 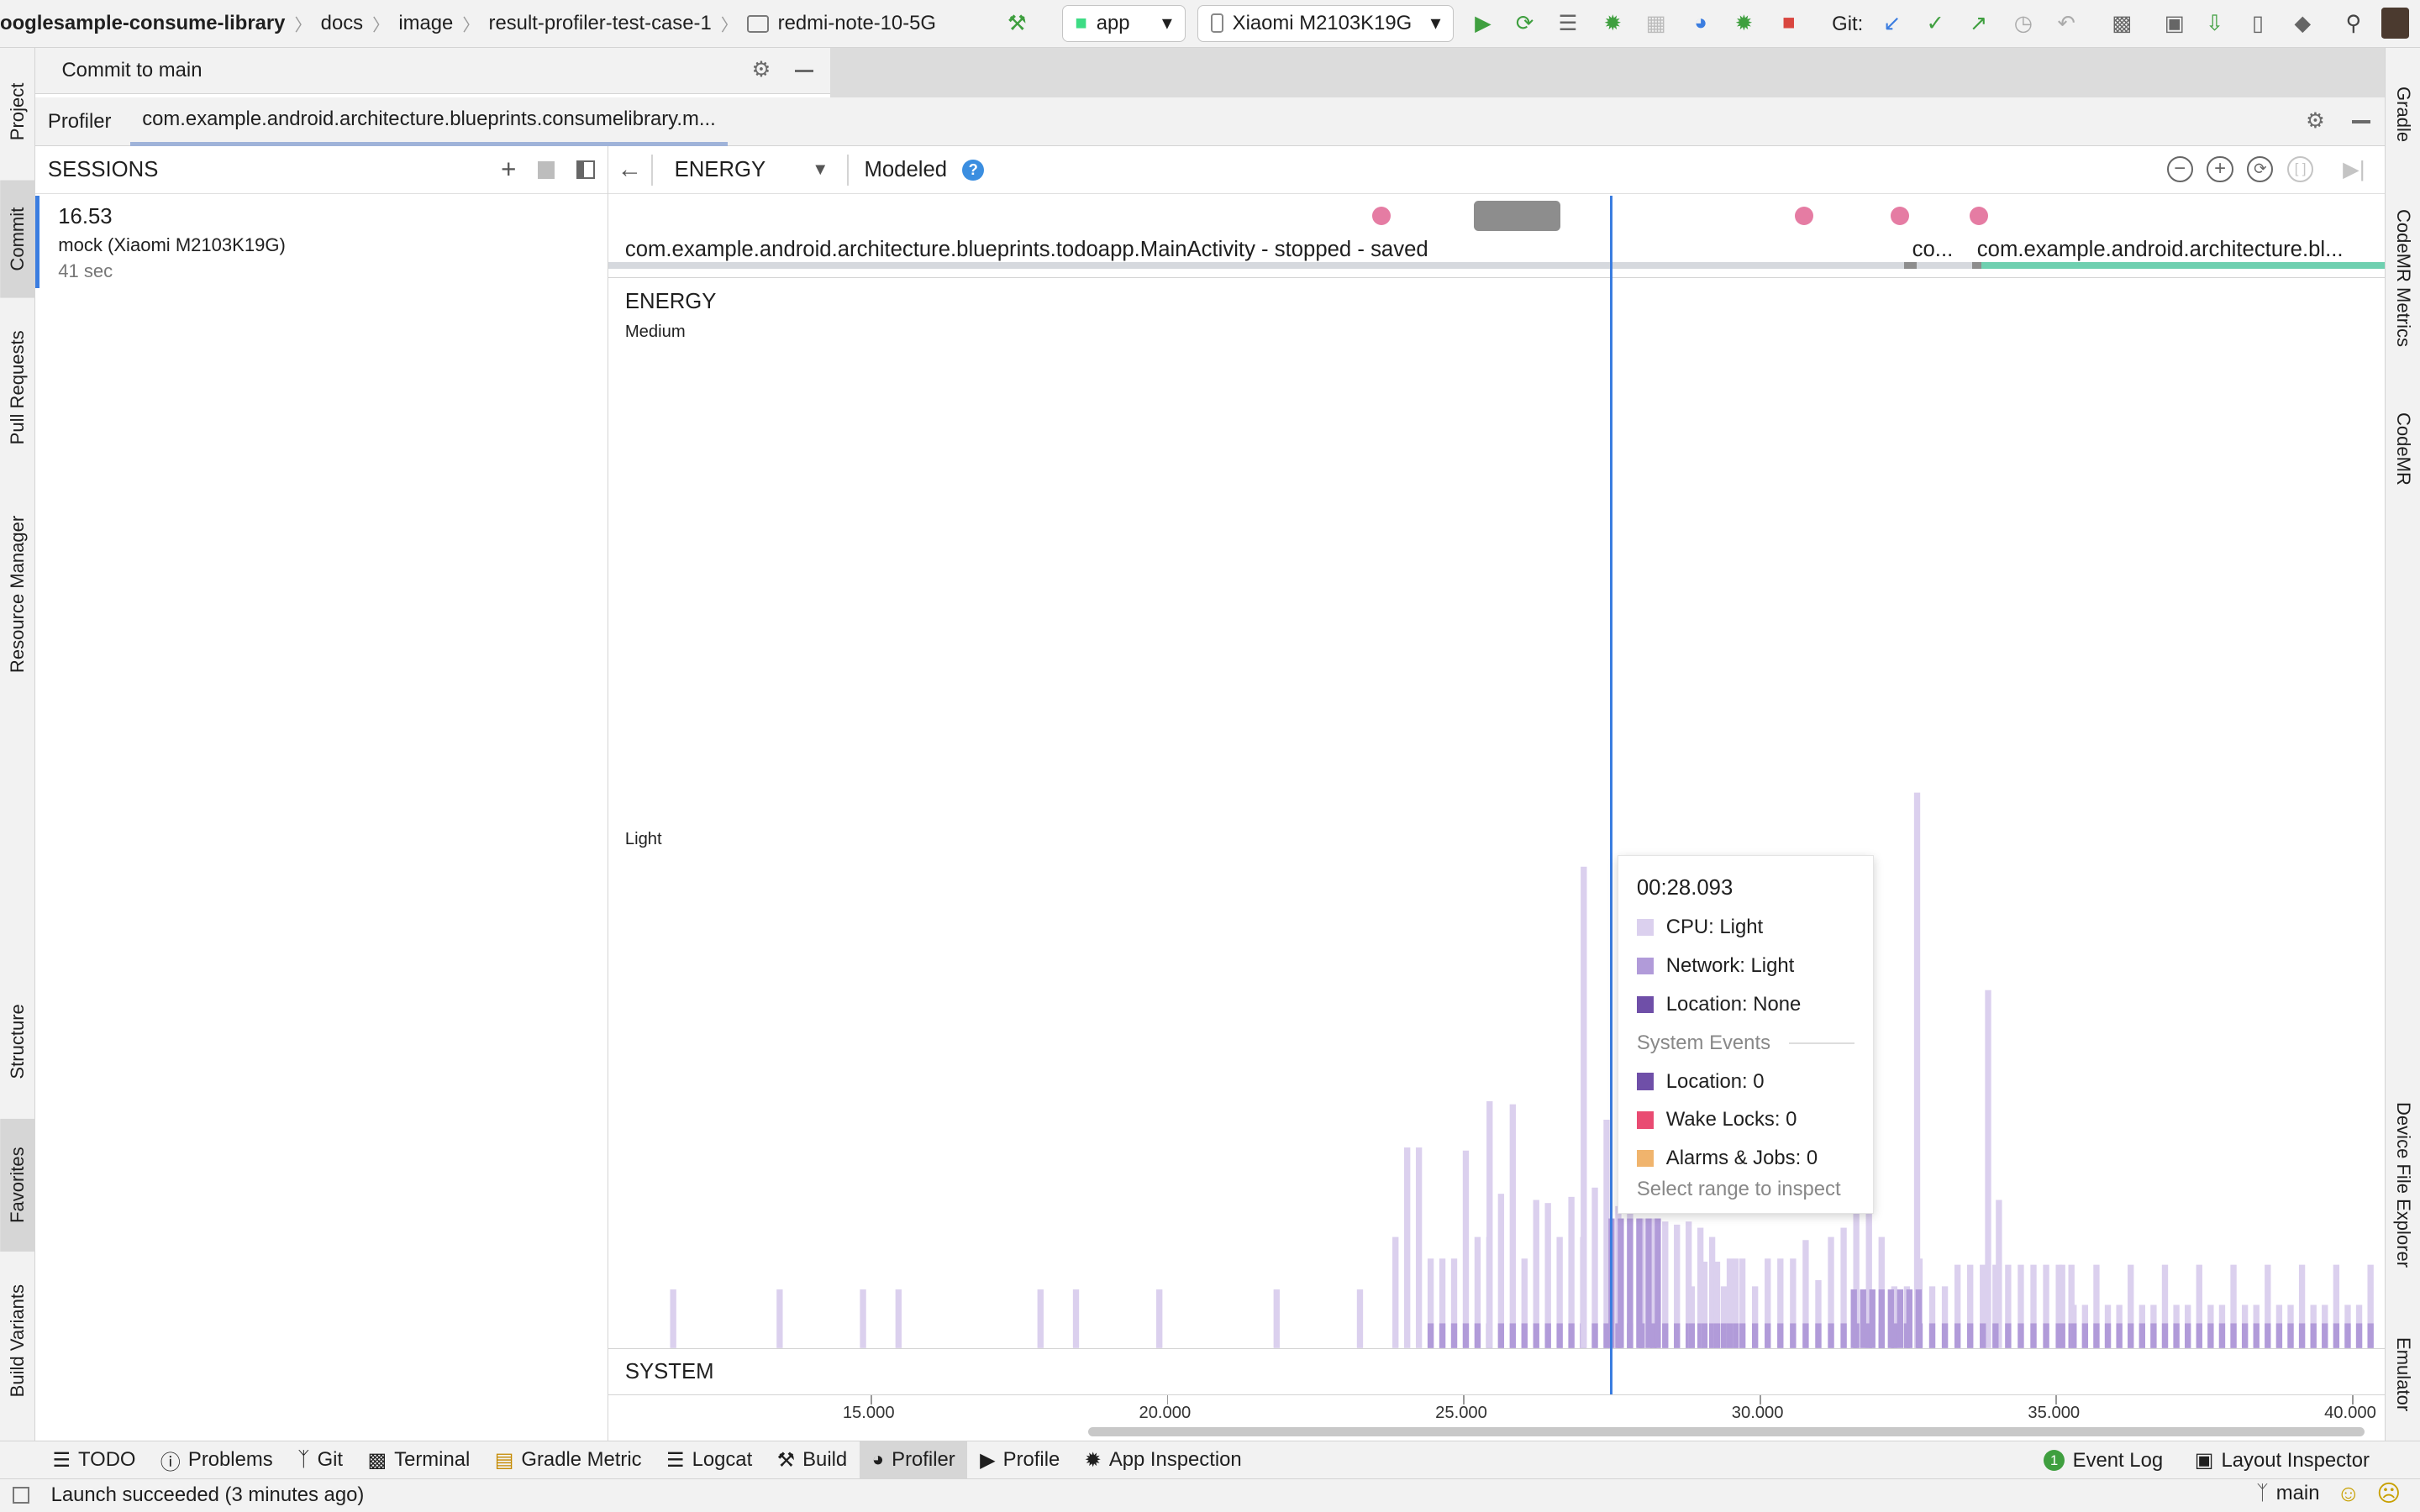 I want to click on help-icon: ?, so click(x=973, y=170).